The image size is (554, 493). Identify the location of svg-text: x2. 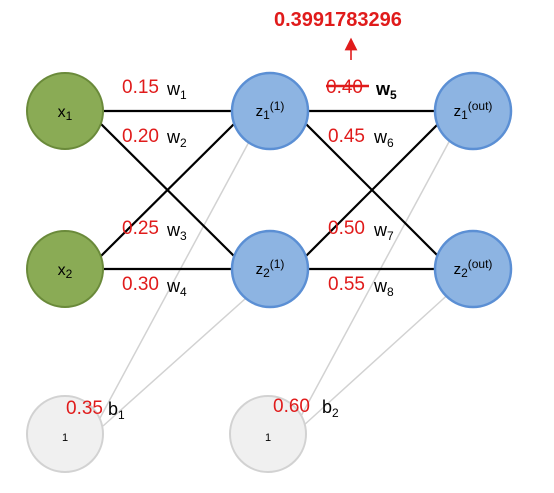
(65, 271).